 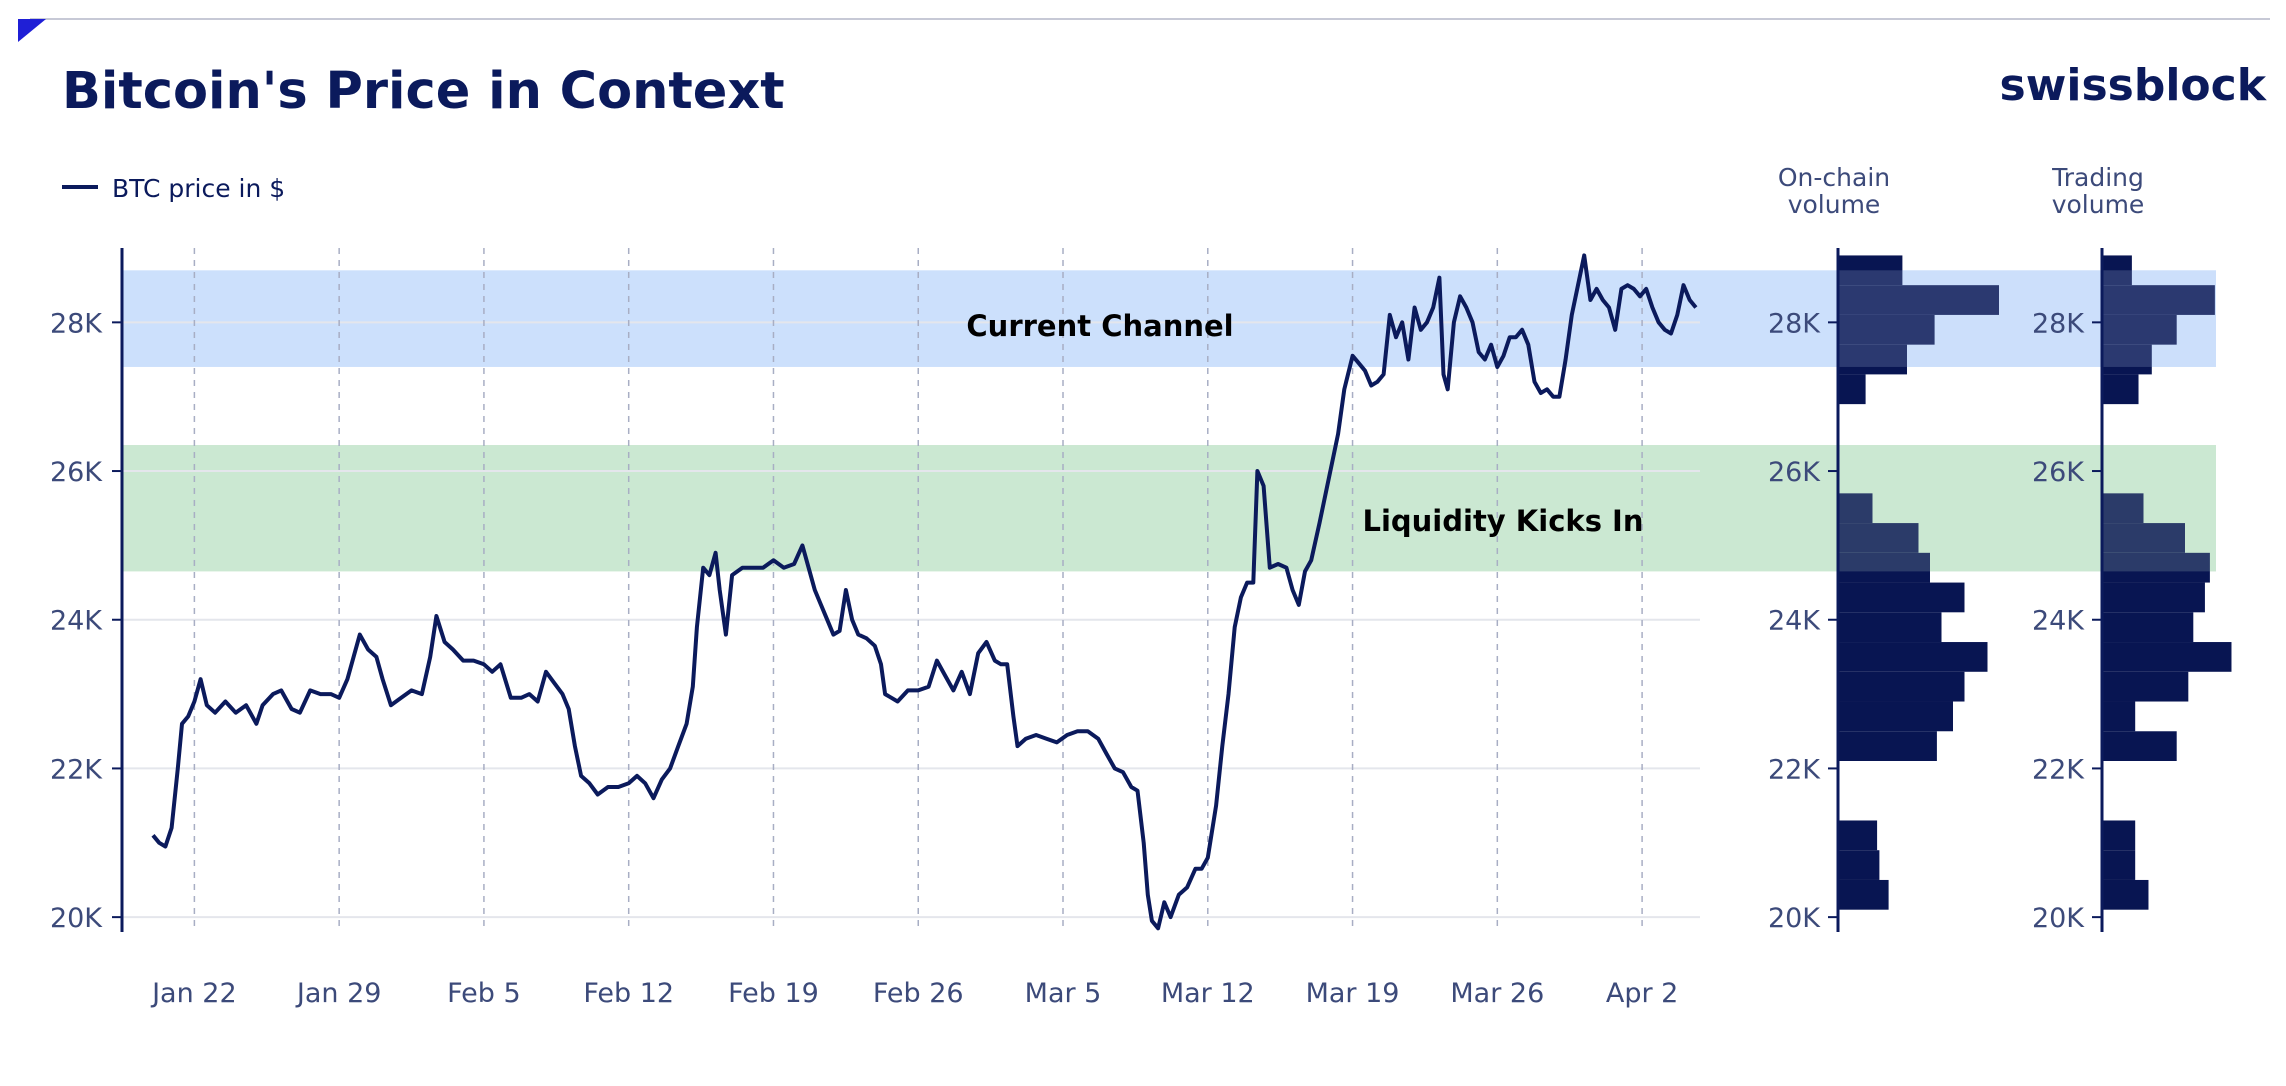 I want to click on band-label: Liquidity Kicks In, so click(x=1502, y=521).